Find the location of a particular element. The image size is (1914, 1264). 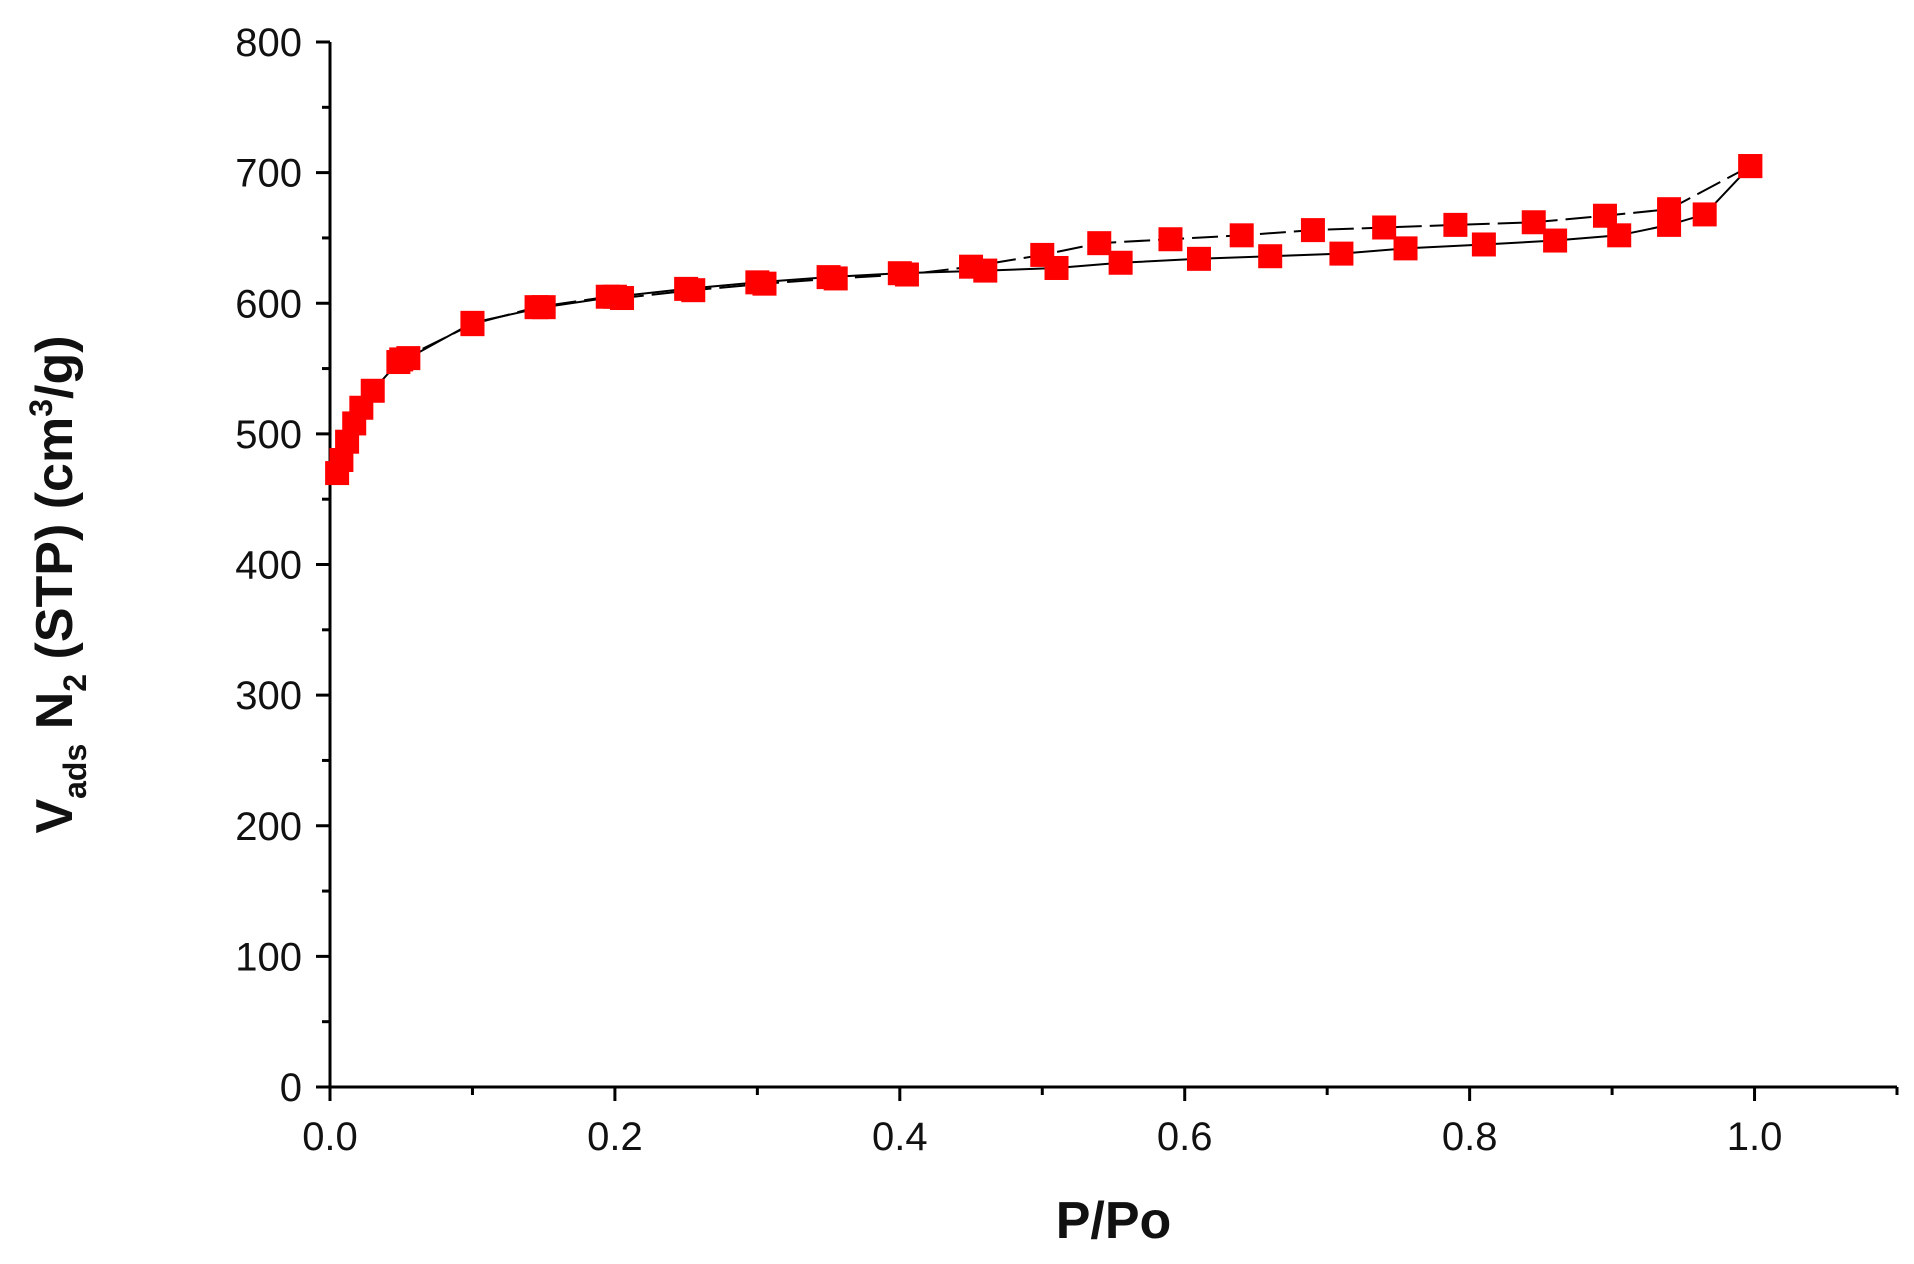

y-tick-label: 800 is located at coordinates (268, 43).